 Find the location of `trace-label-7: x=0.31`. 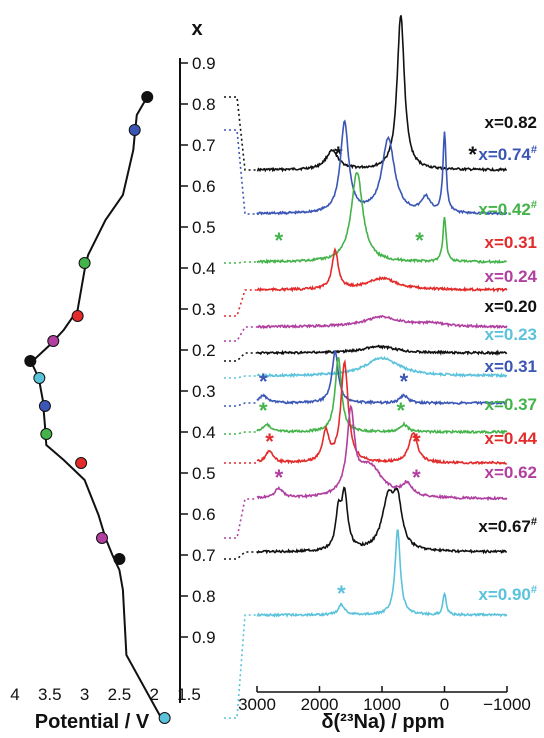

trace-label-7: x=0.31 is located at coordinates (511, 366).